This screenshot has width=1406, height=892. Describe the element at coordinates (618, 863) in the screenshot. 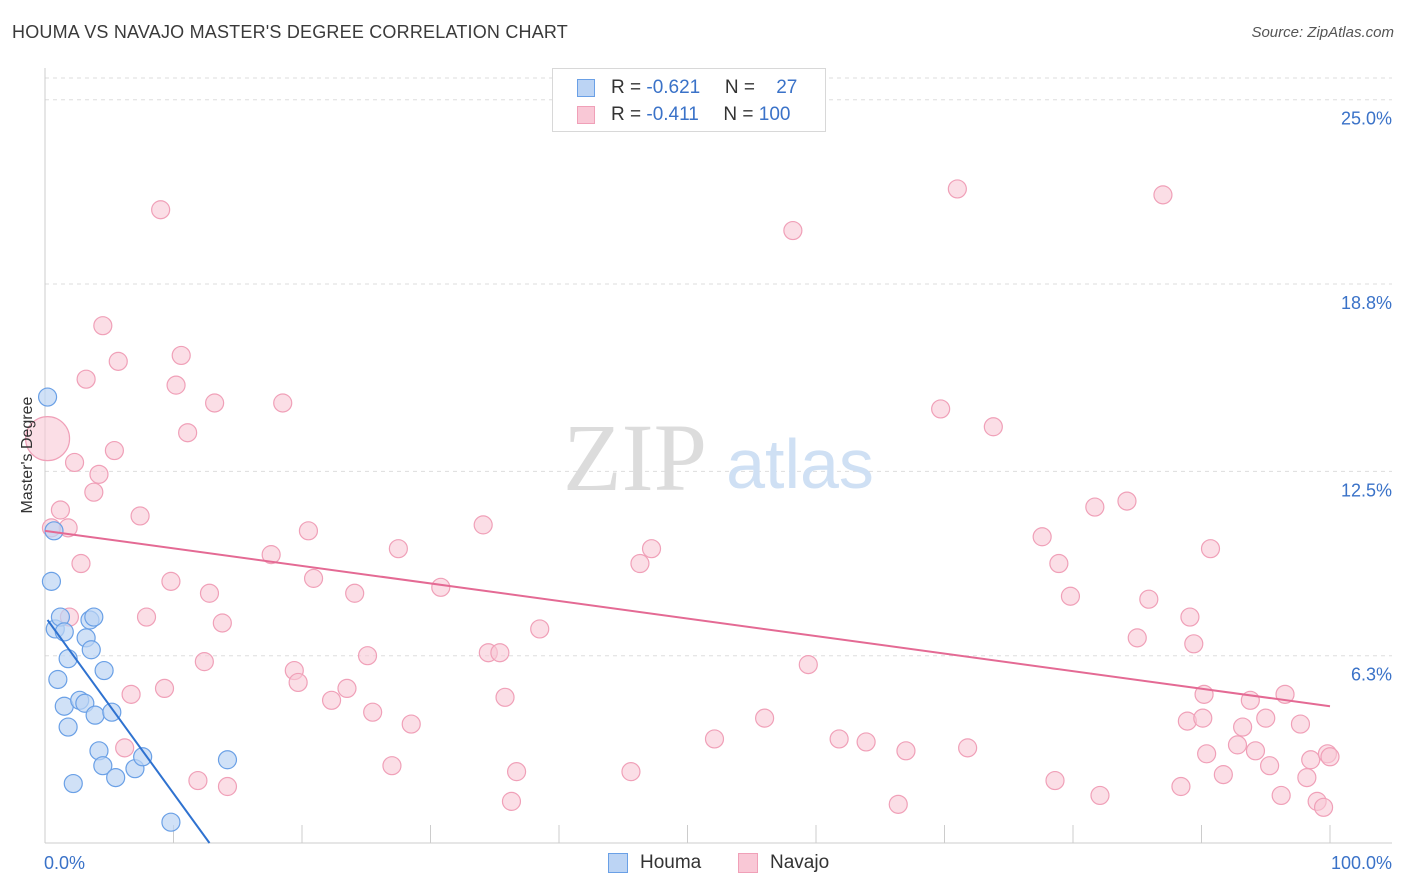

I see `houma-legend-swatch` at that location.